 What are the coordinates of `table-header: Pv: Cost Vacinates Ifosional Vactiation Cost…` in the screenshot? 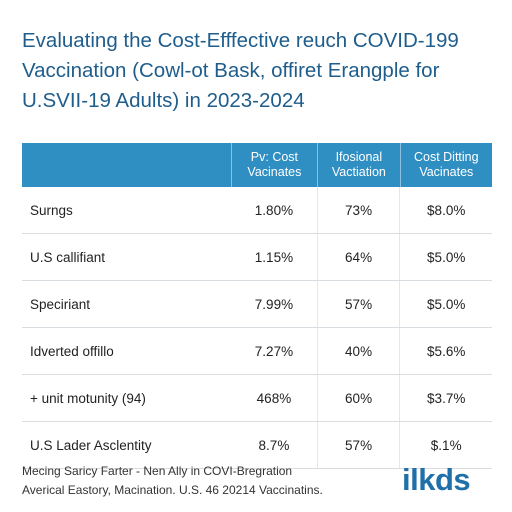 It's located at (257, 165).